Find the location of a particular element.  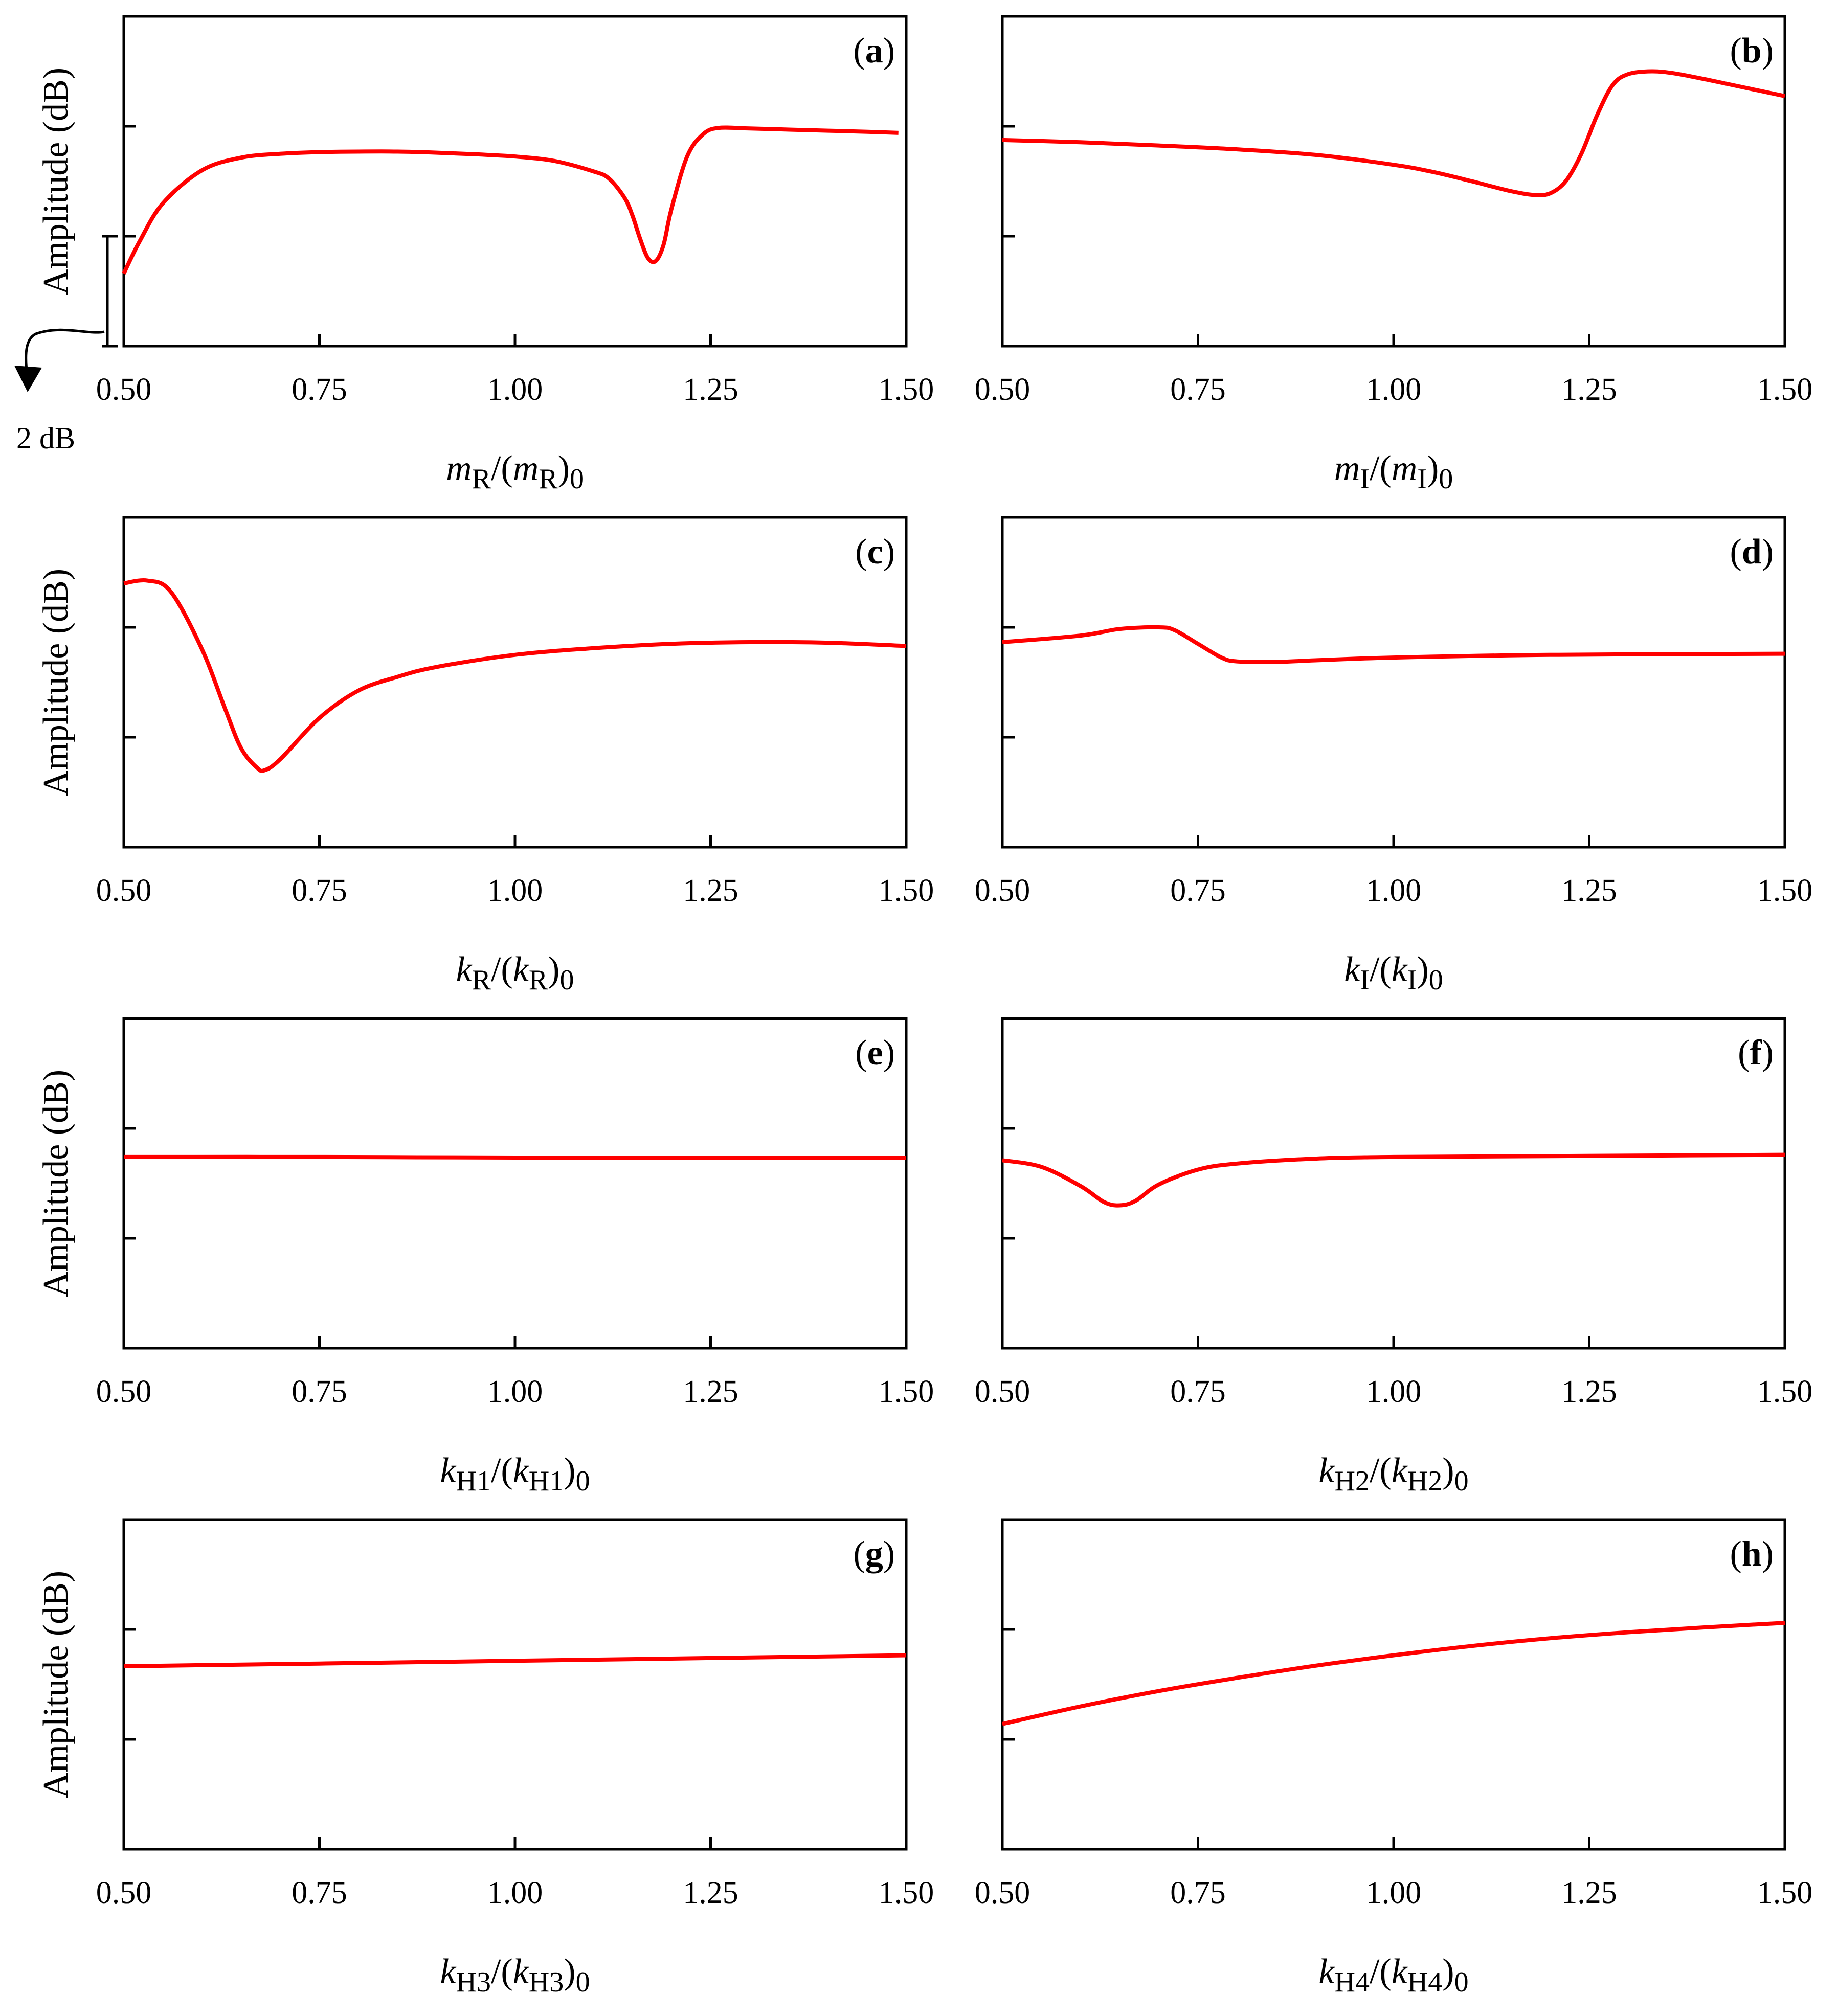

x-axis-title: kH1/(kH1)0 is located at coordinates (515, 1474).